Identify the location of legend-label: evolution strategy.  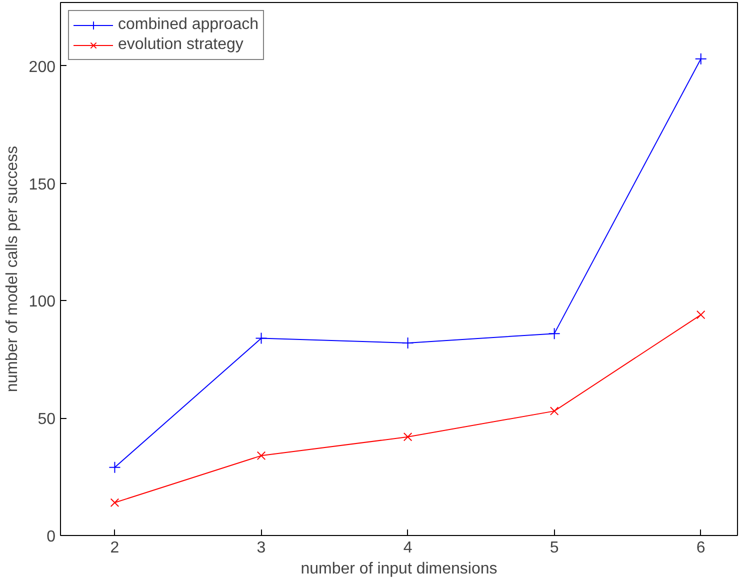
(181, 45).